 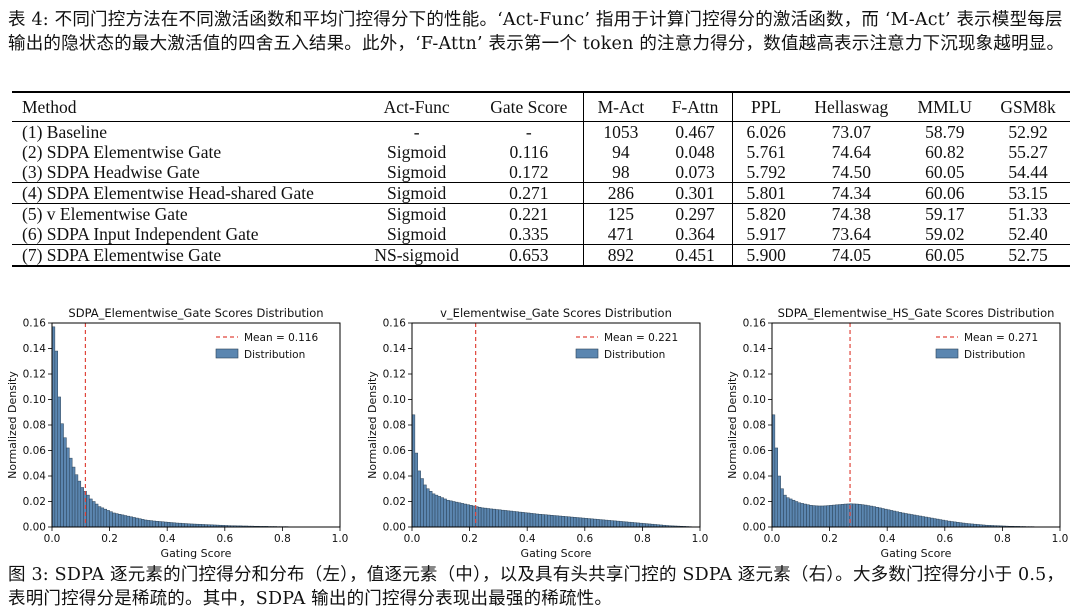 I want to click on value-cell: 0.271, so click(x=529, y=193).